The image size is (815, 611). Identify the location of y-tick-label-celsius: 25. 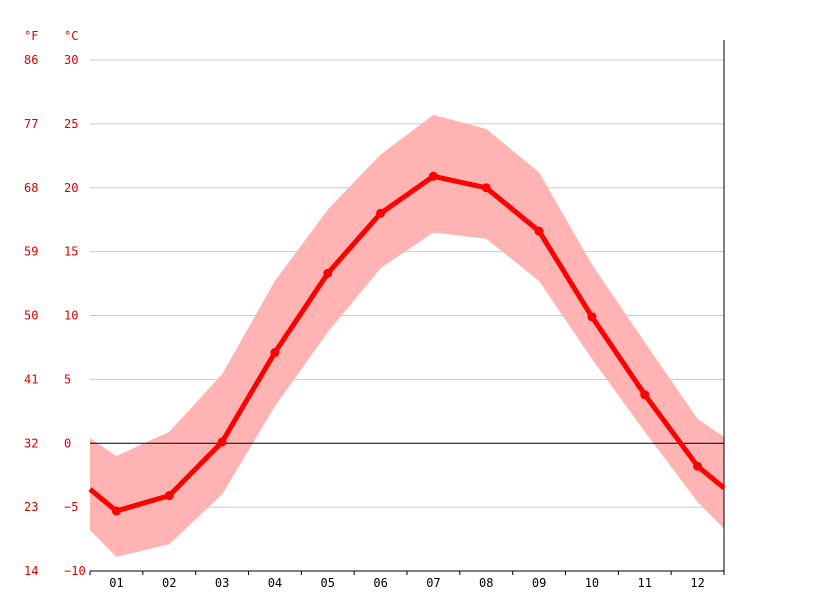
(71, 124).